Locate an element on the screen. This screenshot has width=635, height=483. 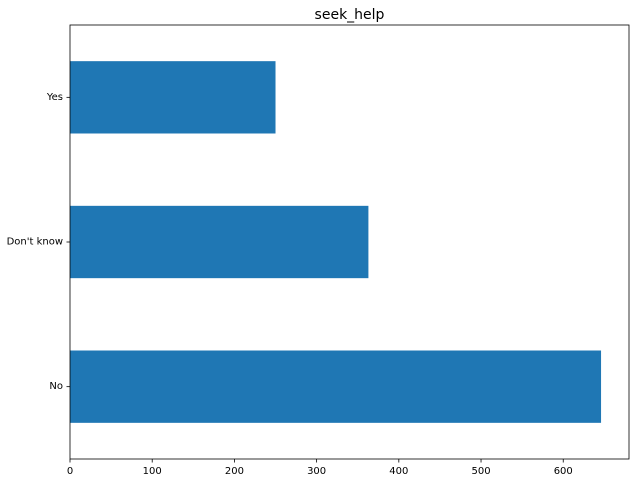
bar-don-t-know is located at coordinates (219, 242).